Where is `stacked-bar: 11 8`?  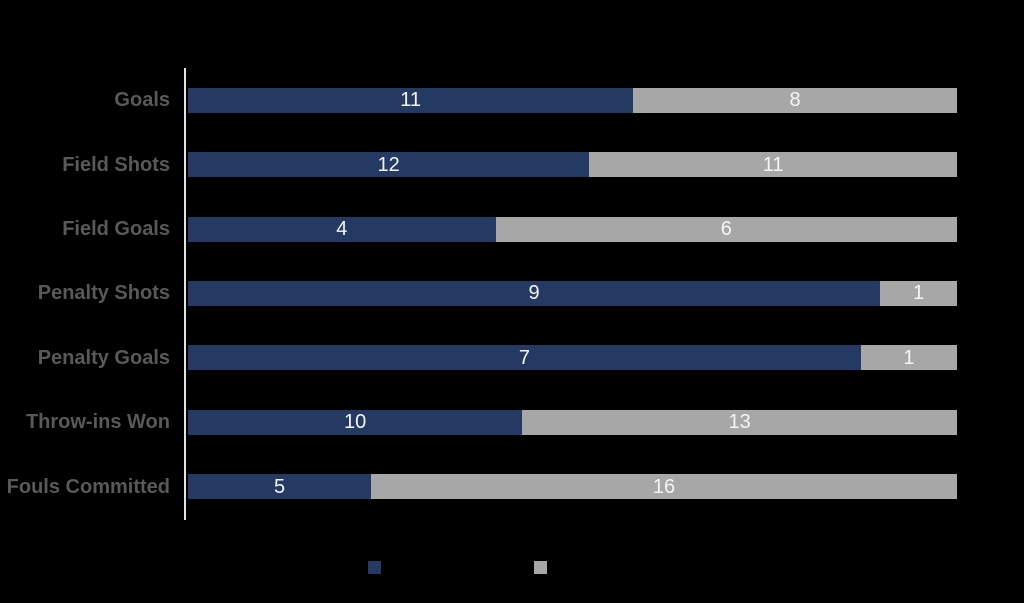 stacked-bar: 11 8 is located at coordinates (572, 100).